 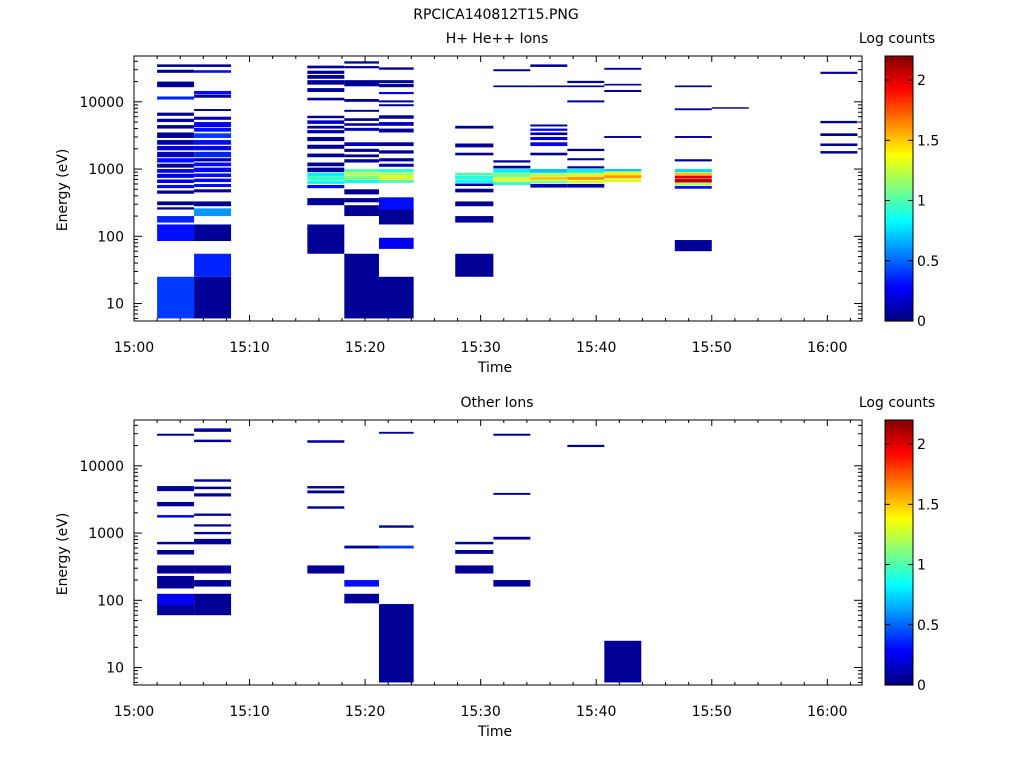 What do you see at coordinates (899, 188) in the screenshot?
I see `colorbar-frame` at bounding box center [899, 188].